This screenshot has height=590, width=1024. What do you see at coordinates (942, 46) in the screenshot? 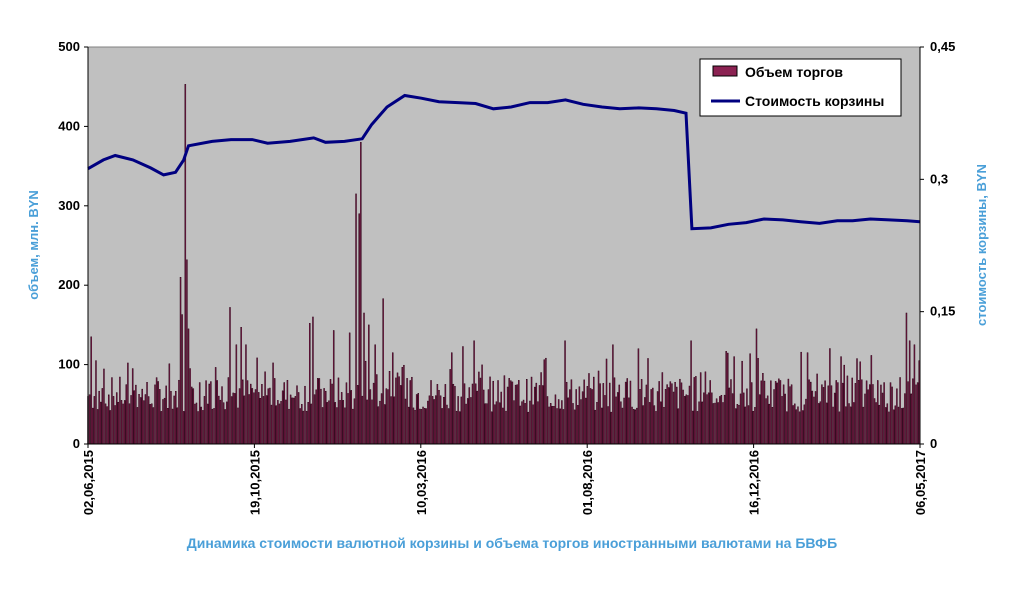
I see `y-right-tick-label: 0,45` at bounding box center [942, 46].